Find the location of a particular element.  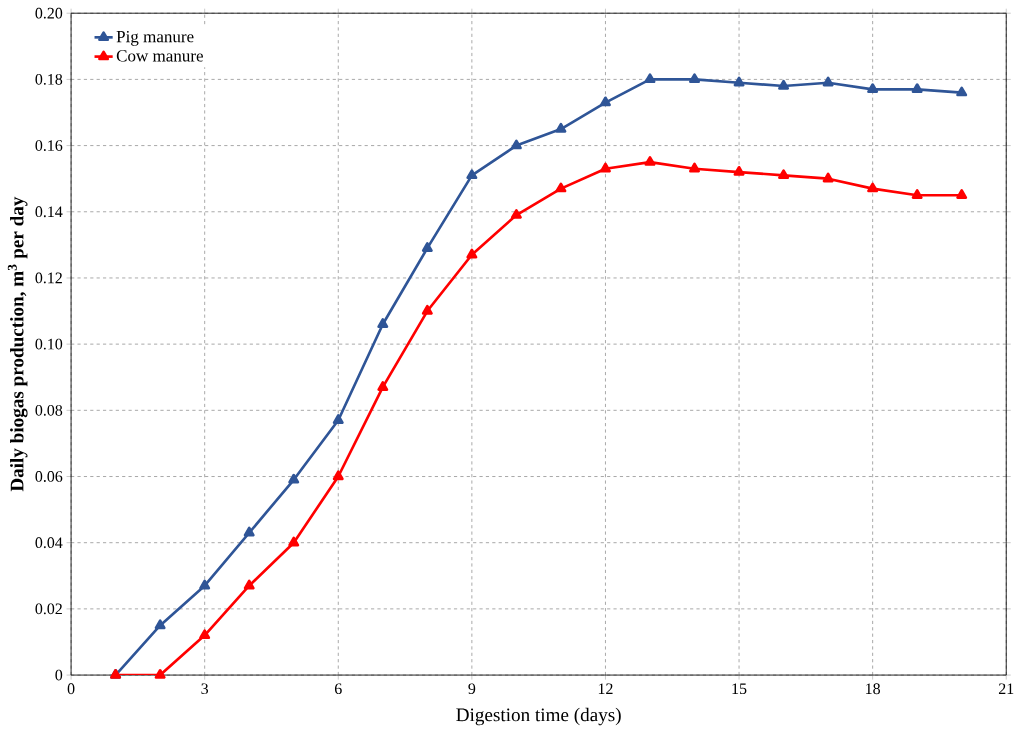

y-tick-label: 0.16 is located at coordinates (49, 145).